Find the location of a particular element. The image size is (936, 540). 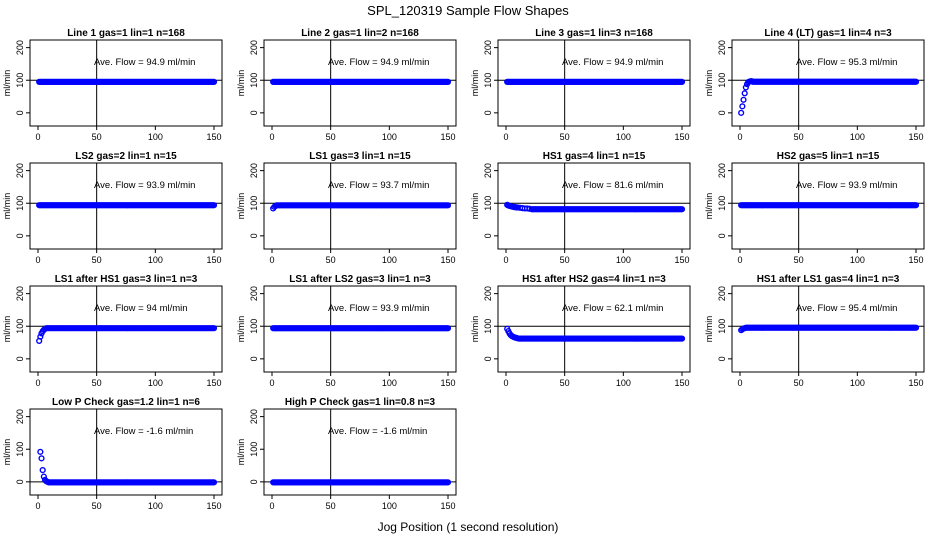

panel-title: HS1 after LS1 gas=4 lin=1 n=3 is located at coordinates (828, 279).